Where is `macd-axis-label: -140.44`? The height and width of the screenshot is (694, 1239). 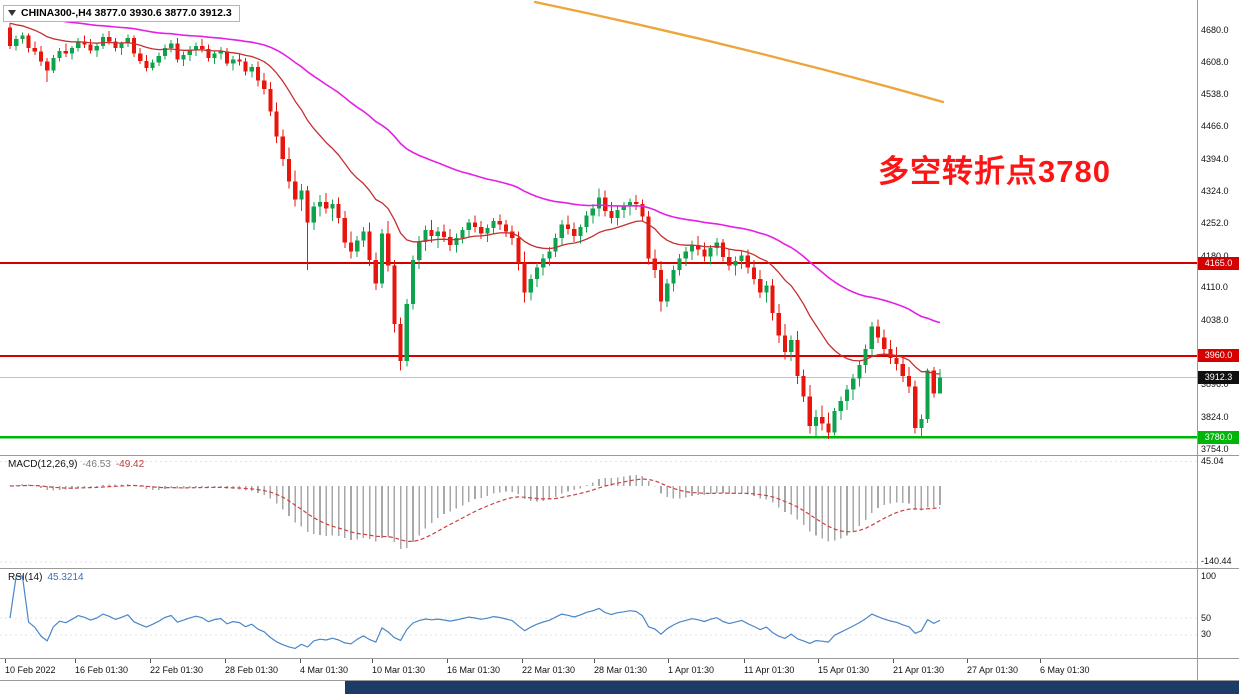 macd-axis-label: -140.44 is located at coordinates (1216, 560).